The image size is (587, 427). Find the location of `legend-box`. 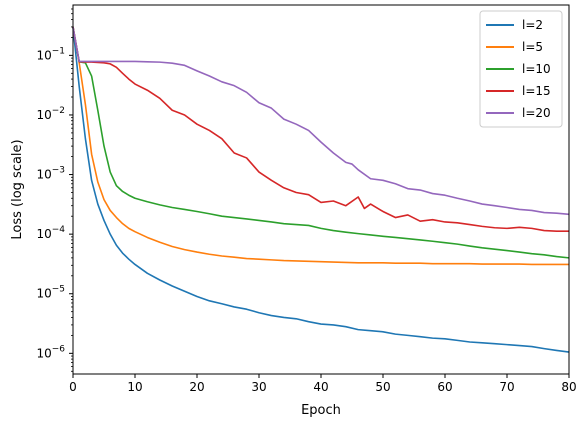

legend-box is located at coordinates (521, 69).